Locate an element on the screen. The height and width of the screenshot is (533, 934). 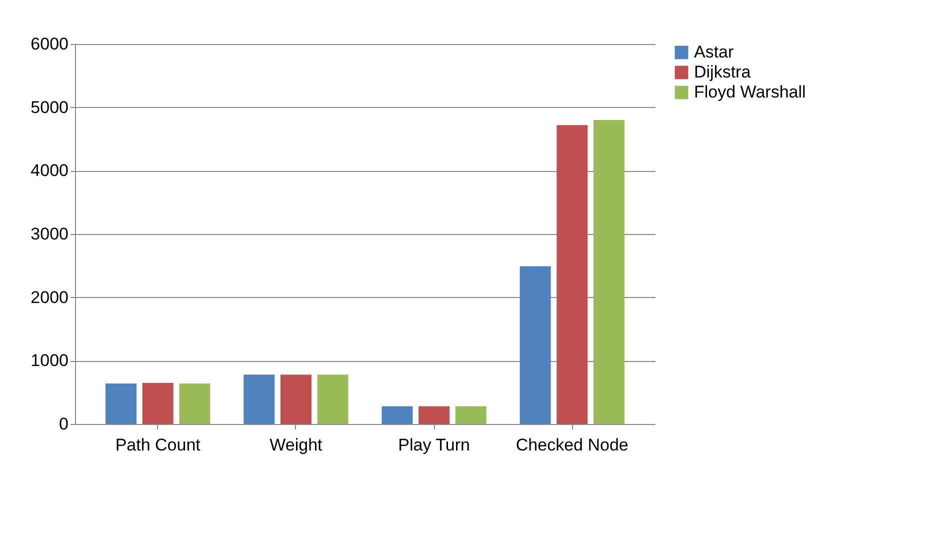
x-tick-label: Play Turn is located at coordinates (434, 445).